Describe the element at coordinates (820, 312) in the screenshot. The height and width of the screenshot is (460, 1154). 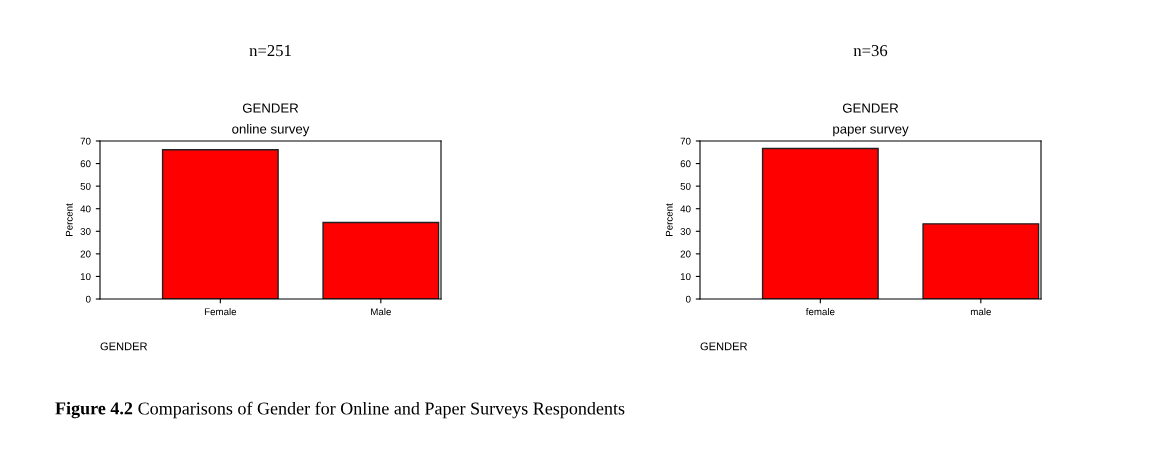
I see `x-tick-label: female` at that location.